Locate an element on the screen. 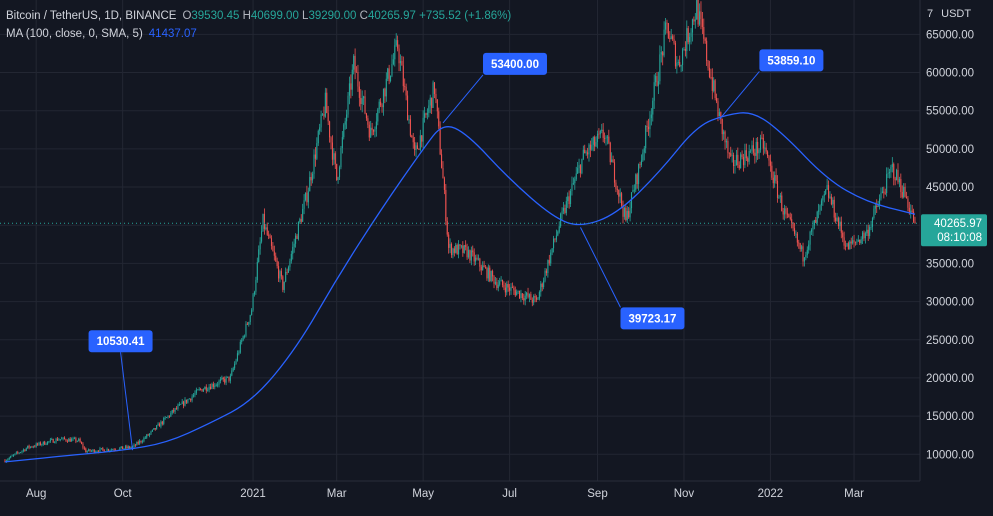 Image resolution: width=993 pixels, height=516 pixels. currency-selector: 7 USDT is located at coordinates (949, 14).